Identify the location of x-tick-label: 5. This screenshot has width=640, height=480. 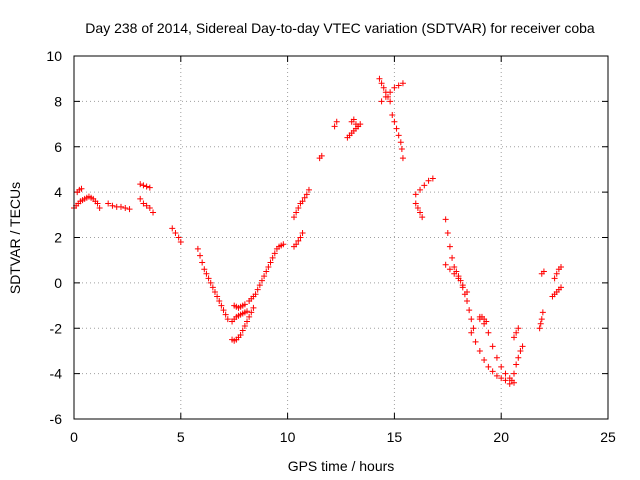
(181, 437).